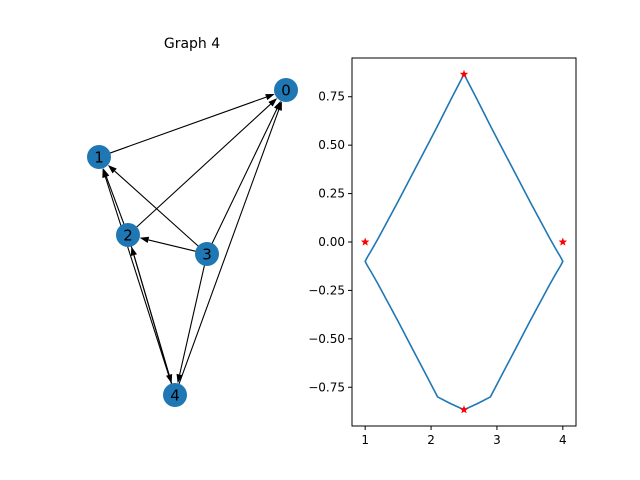 The height and width of the screenshot is (480, 640). I want to click on x-axis-ticks: 1 2 3 4, so click(464, 436).